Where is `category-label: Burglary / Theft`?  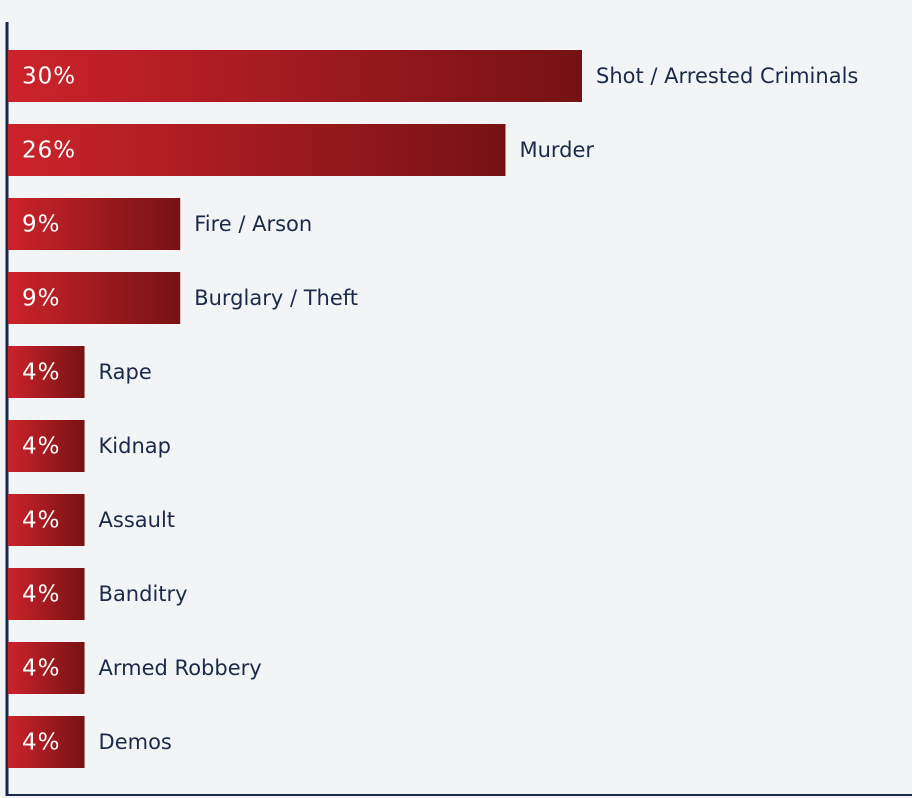
category-label: Burglary / Theft is located at coordinates (276, 298).